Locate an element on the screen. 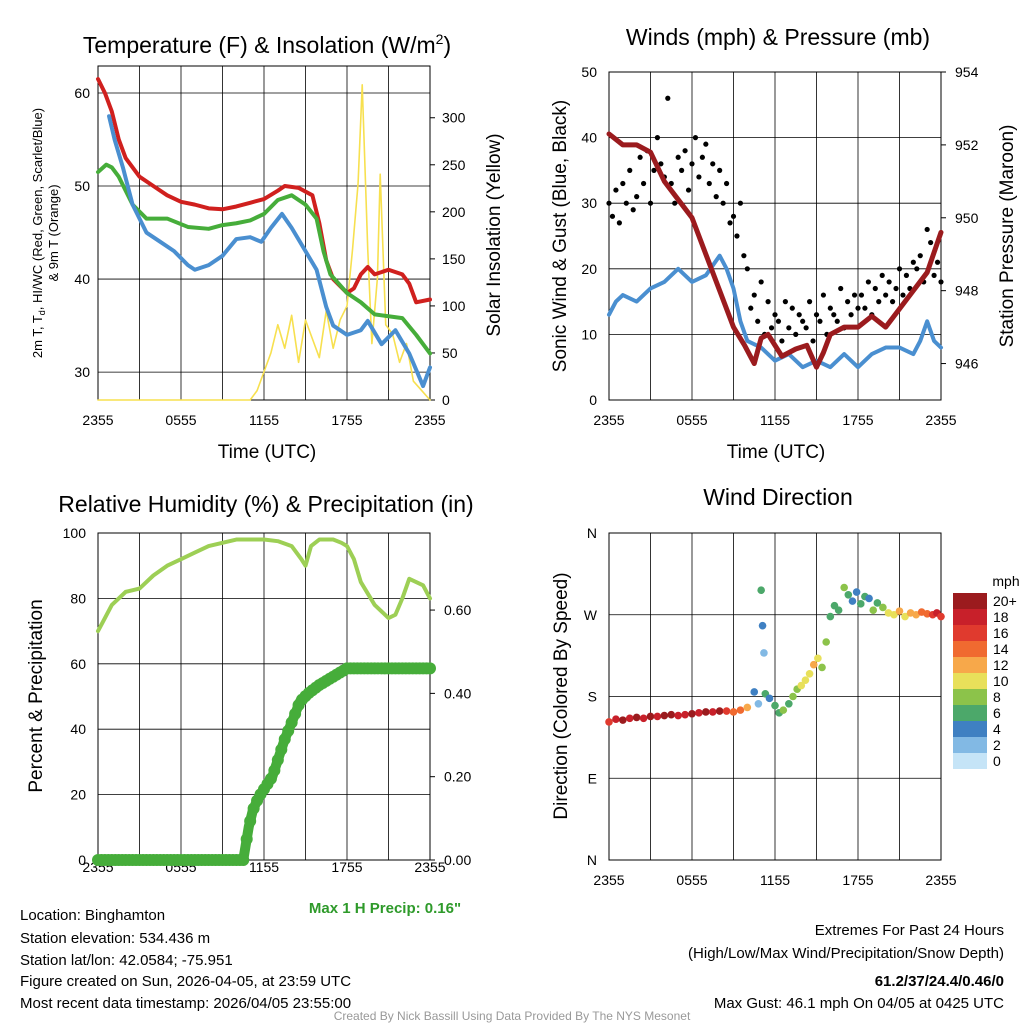 Image resolution: width=1024 pixels, height=1024 pixels. location-text: Location: Binghamton is located at coordinates (92, 915).